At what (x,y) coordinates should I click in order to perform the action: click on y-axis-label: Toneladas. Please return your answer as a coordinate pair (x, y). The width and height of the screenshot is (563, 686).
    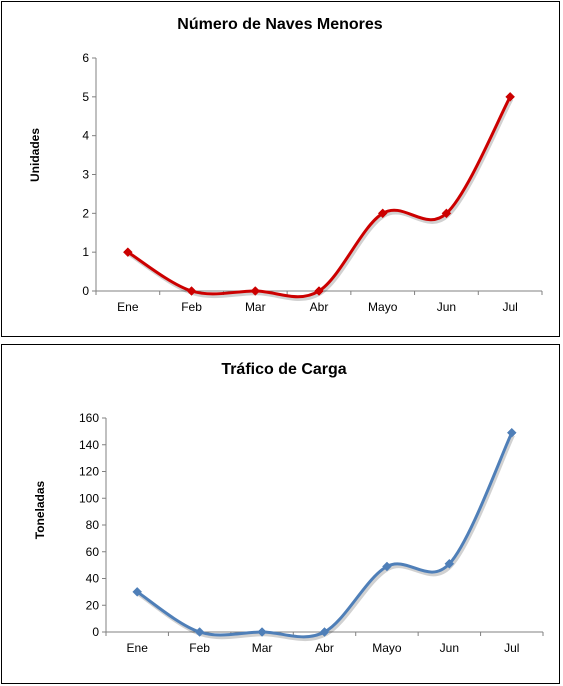
    Looking at the image, I should click on (40, 509).